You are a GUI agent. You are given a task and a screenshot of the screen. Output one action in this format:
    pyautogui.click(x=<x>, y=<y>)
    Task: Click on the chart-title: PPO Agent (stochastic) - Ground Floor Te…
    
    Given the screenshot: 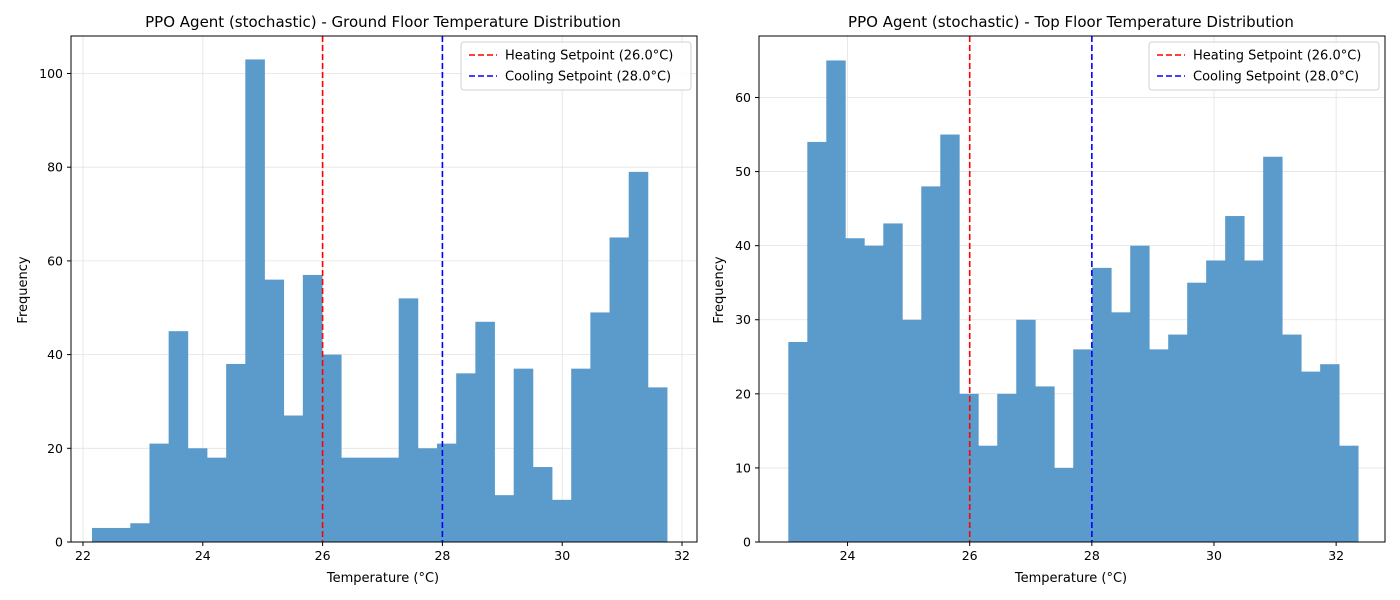 What is the action you would take?
    pyautogui.click(x=383, y=22)
    